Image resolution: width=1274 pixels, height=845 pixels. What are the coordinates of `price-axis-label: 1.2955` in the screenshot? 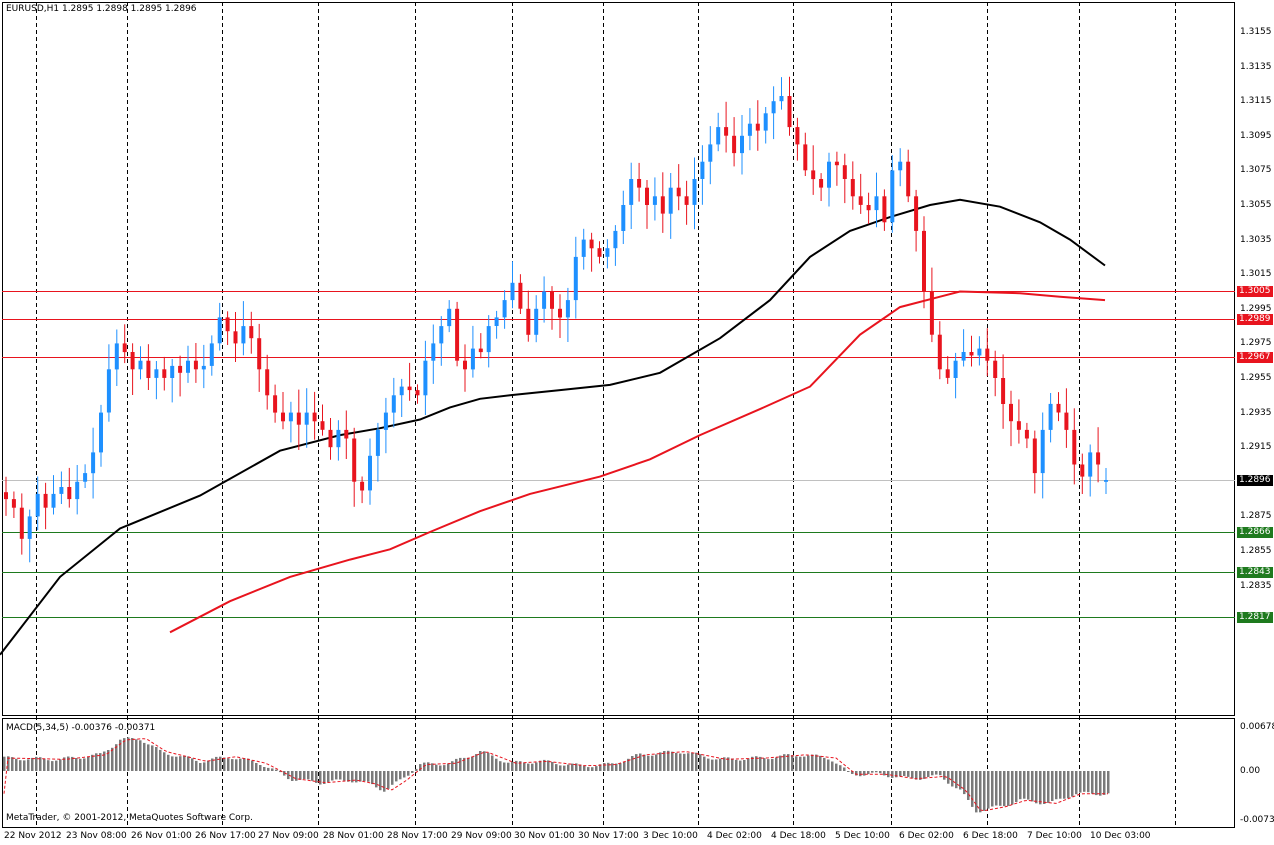 It's located at (1256, 378).